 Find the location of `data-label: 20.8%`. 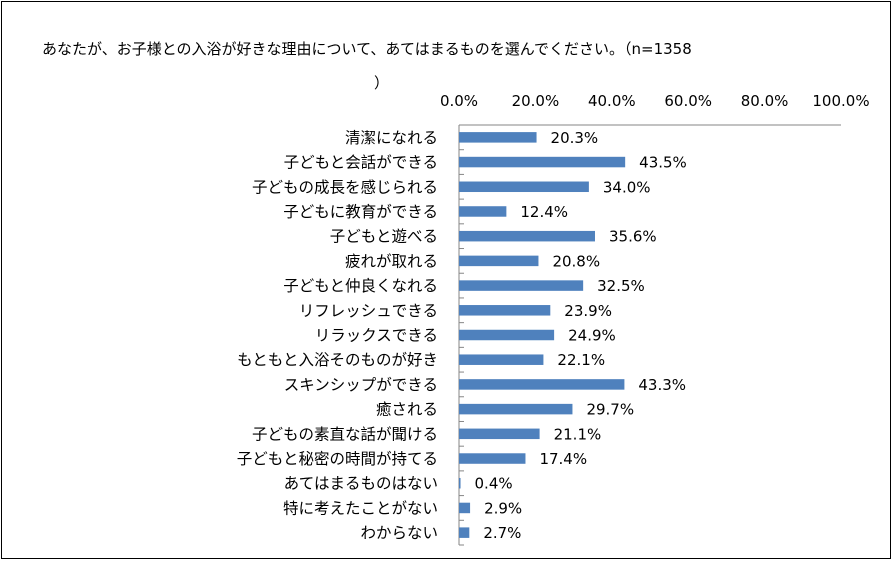

data-label: 20.8% is located at coordinates (576, 261).